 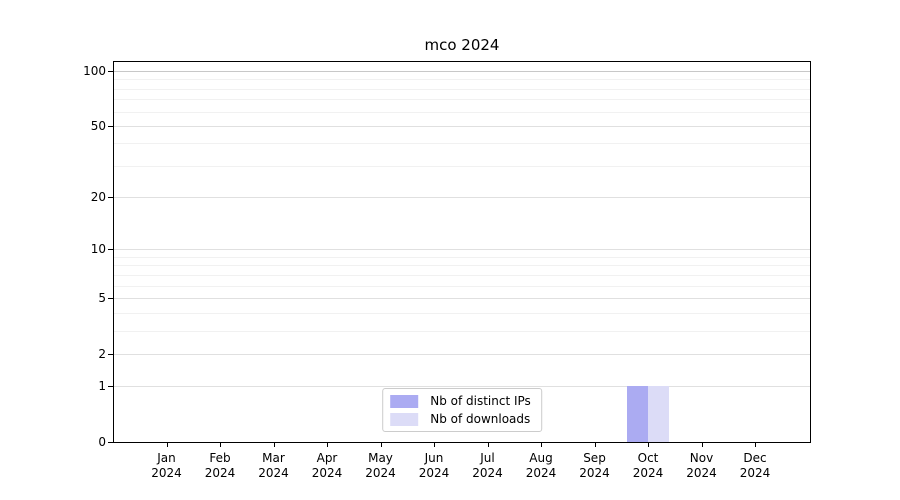 I want to click on x-tick-label: Dec 2024, so click(x=755, y=465).